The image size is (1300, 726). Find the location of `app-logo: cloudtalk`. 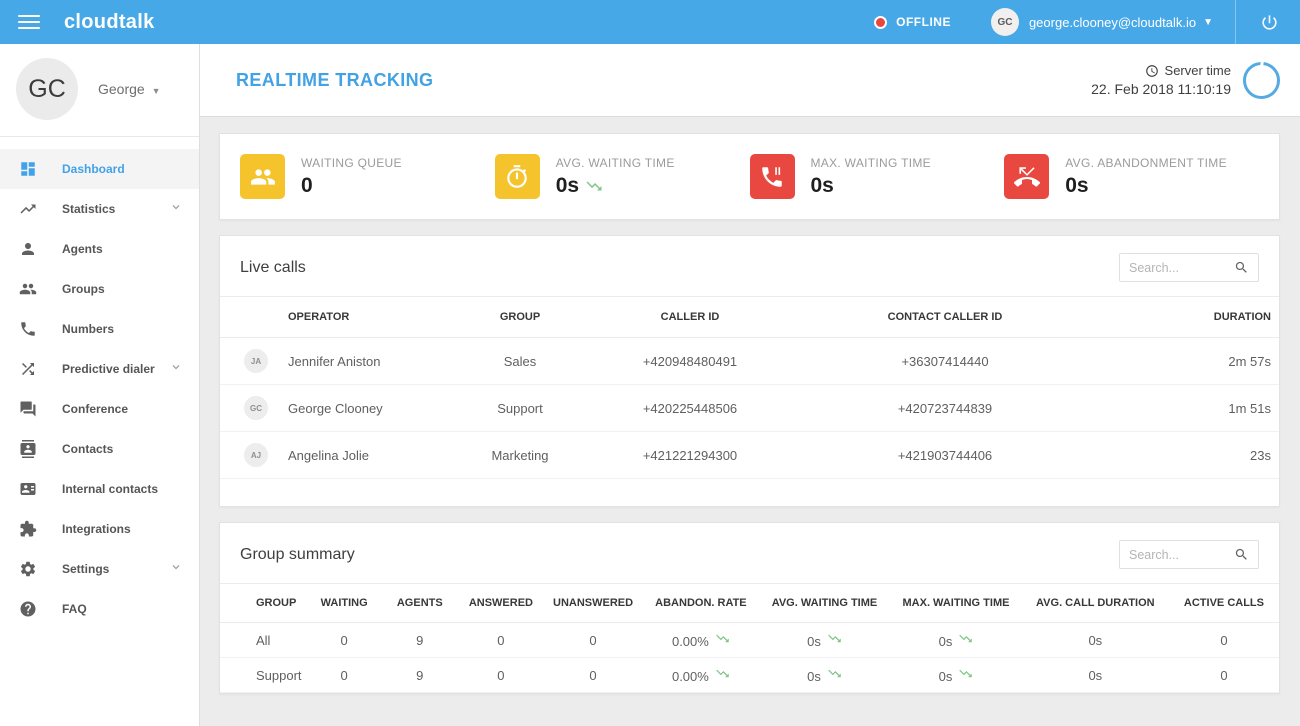

app-logo: cloudtalk is located at coordinates (109, 21).